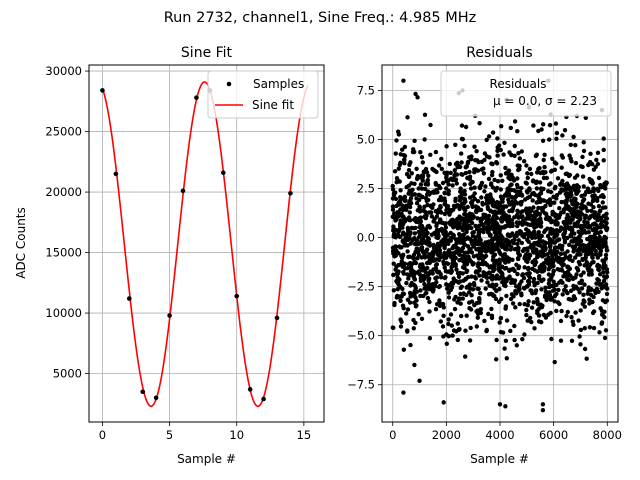  Describe the element at coordinates (169, 435) in the screenshot. I see `sine-fit-x-tick-label: 5` at that location.